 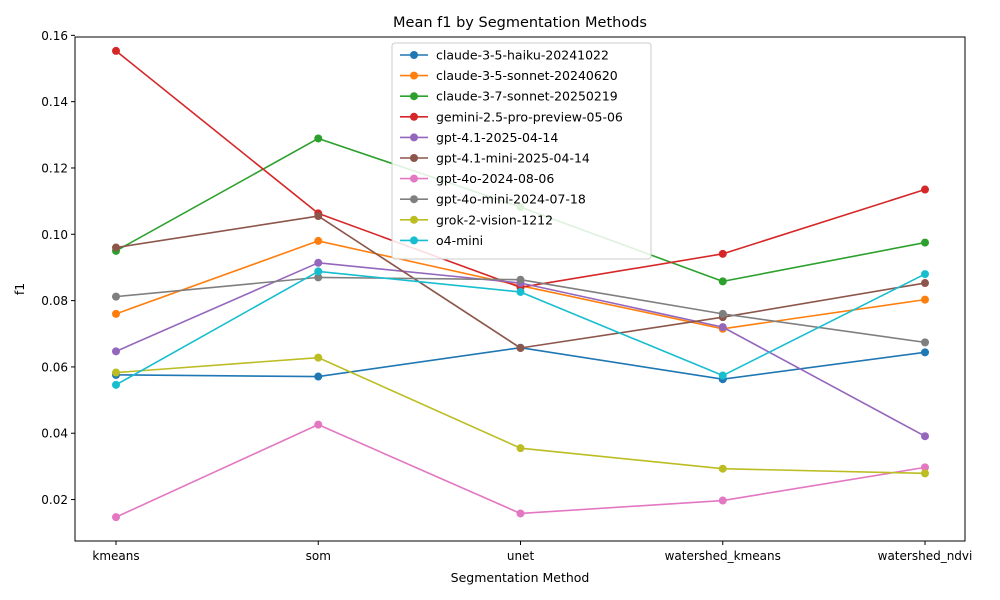 What do you see at coordinates (511, 199) in the screenshot?
I see `legend-label: gpt-4o-mini-2024-07-18` at bounding box center [511, 199].